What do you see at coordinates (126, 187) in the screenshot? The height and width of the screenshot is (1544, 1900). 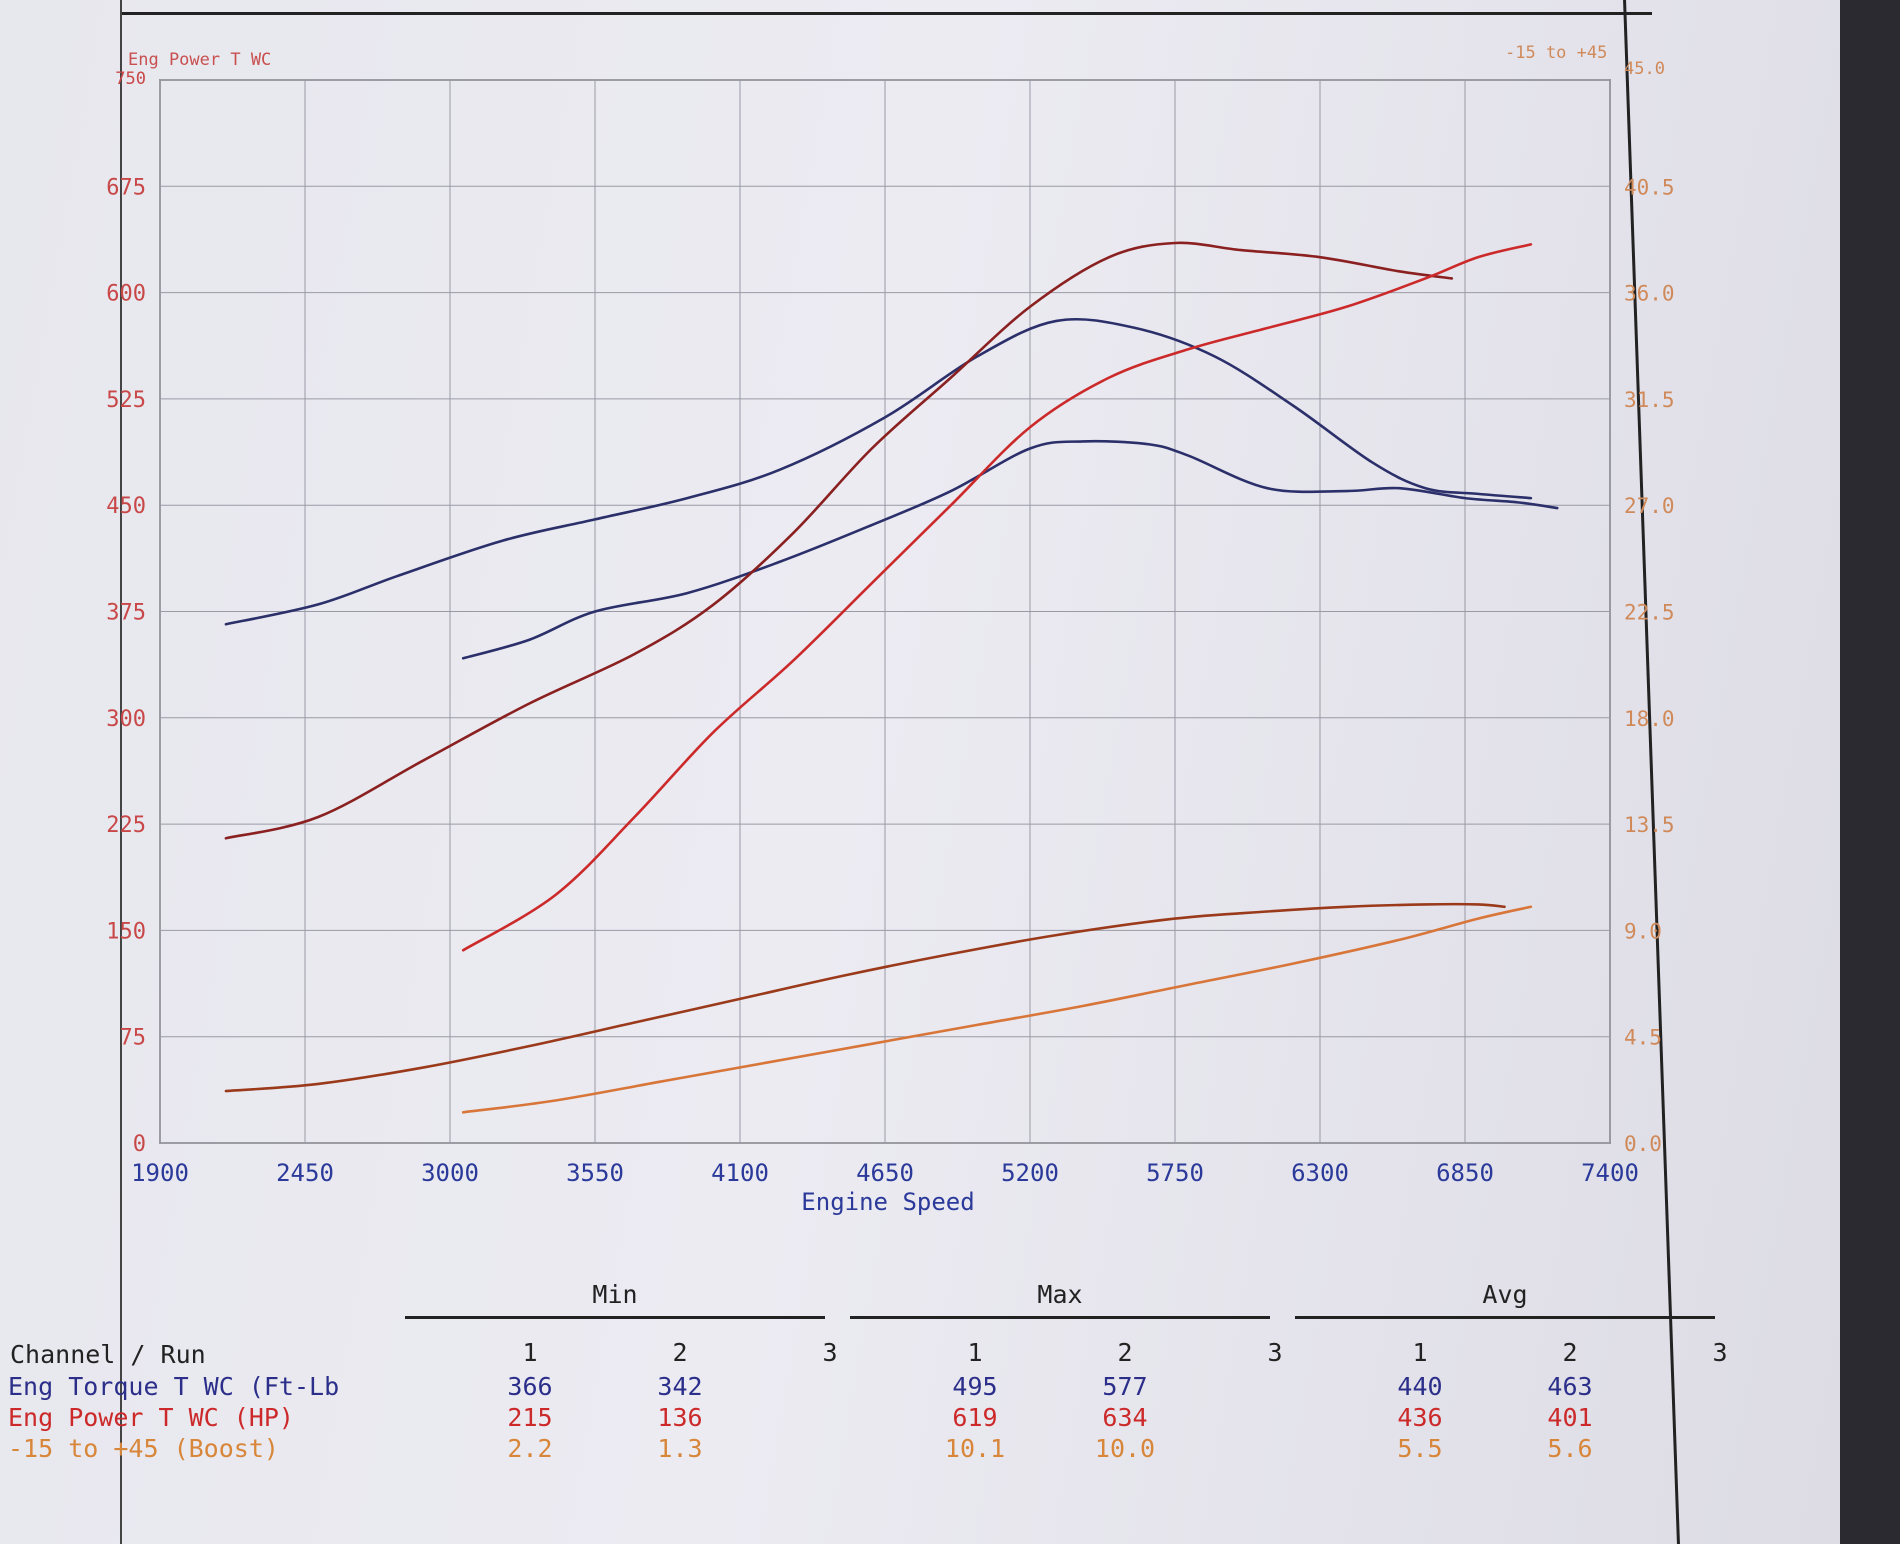 I see `y-left-tick-label: 675` at bounding box center [126, 187].